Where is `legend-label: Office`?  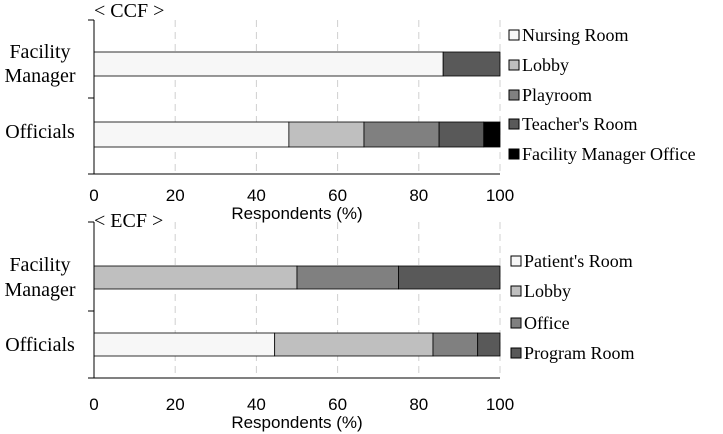 legend-label: Office is located at coordinates (547, 323).